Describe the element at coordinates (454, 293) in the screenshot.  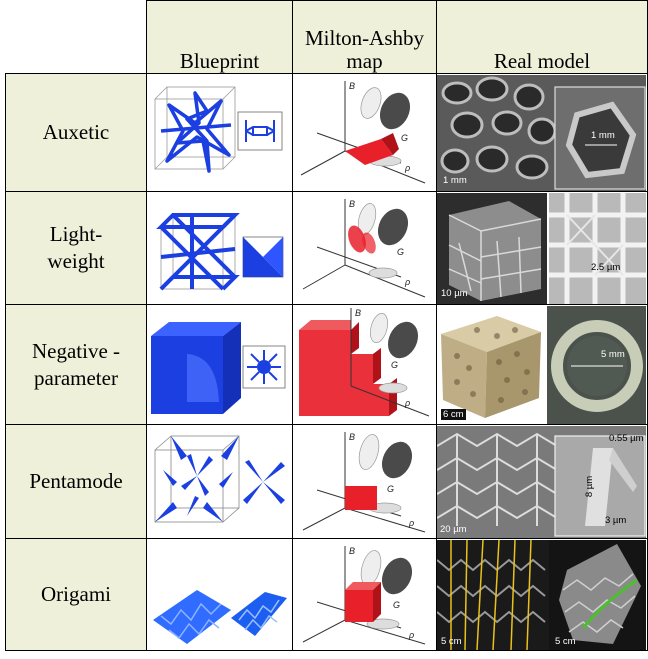
I see `scale-bar-label: 10 µm` at that location.